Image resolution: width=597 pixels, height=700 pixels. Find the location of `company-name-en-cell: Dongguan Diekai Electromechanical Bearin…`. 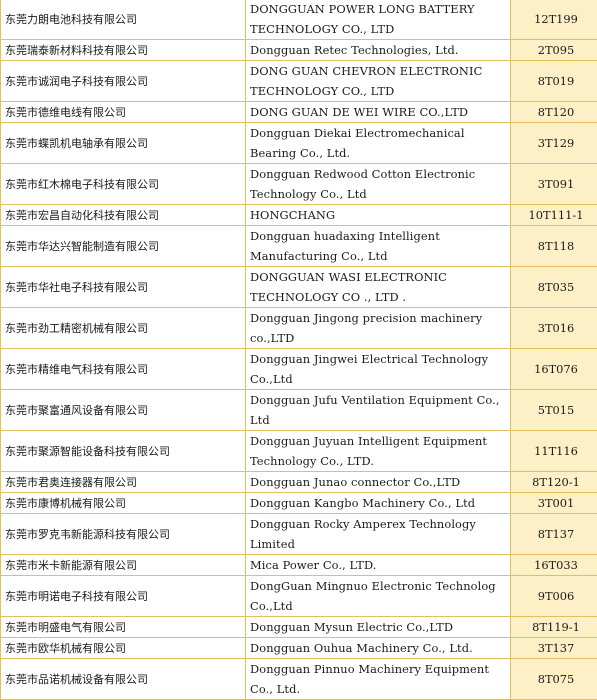

company-name-en-cell: Dongguan Diekai Electromechanical Bearin… is located at coordinates (378, 143).